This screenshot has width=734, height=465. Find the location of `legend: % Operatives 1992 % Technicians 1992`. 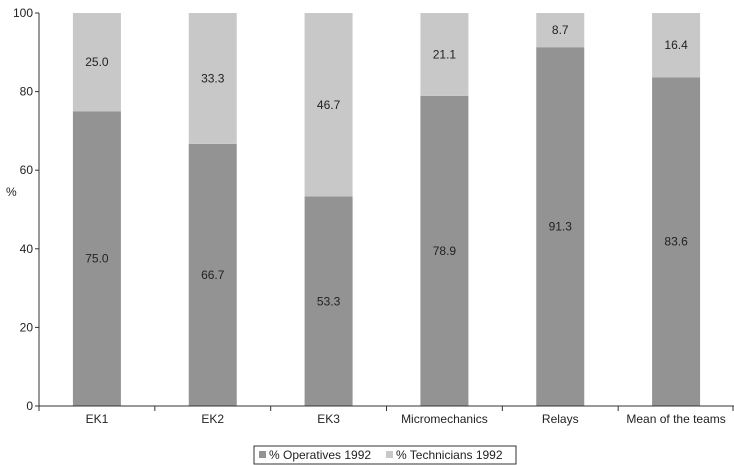

legend: % Operatives 1992 % Technicians 1992 is located at coordinates (385, 455).